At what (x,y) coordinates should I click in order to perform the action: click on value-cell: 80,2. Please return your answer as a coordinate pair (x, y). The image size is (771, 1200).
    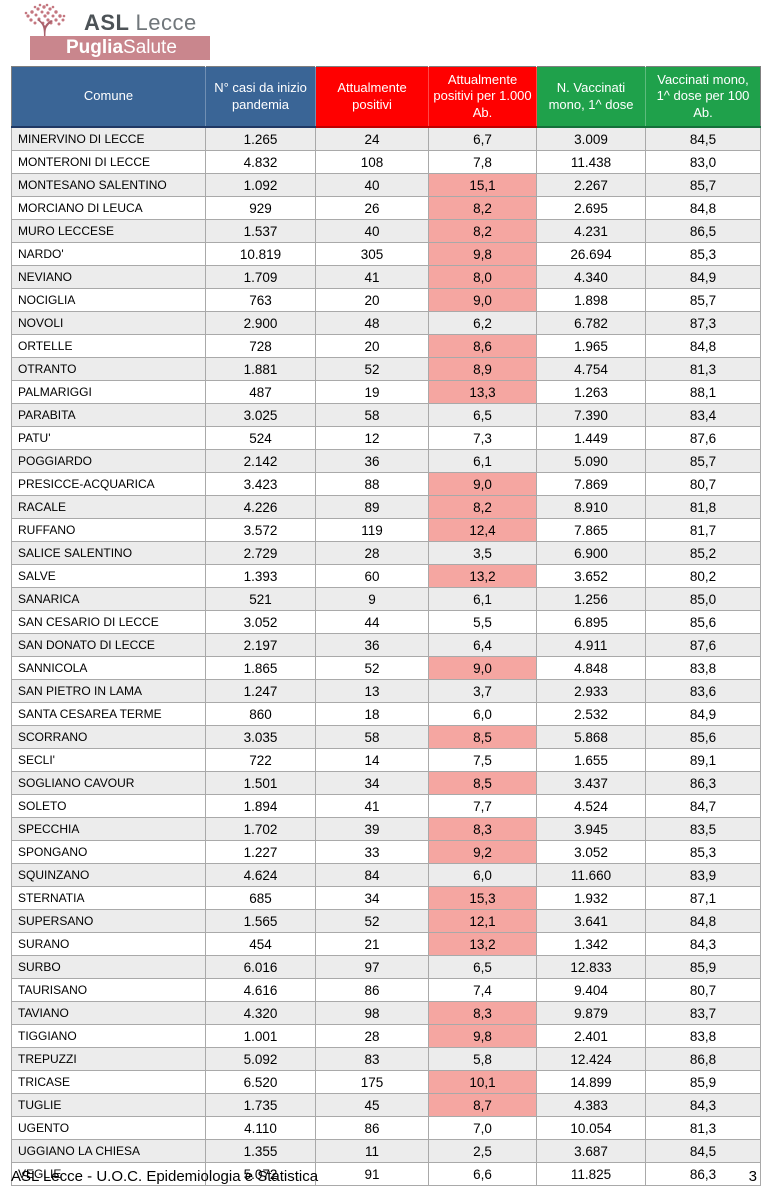
    Looking at the image, I should click on (703, 576).